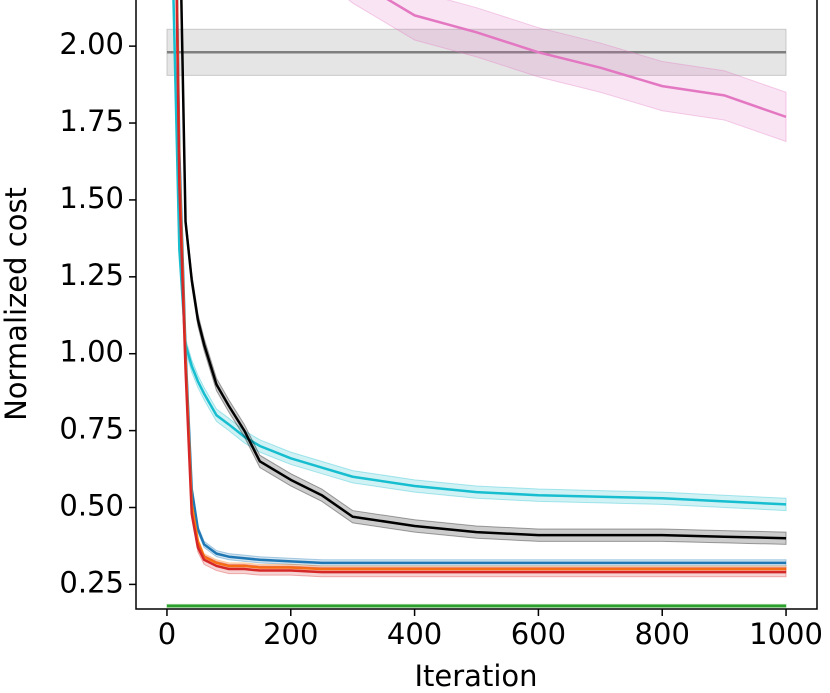 This screenshot has width=830, height=693. Describe the element at coordinates (786, 634) in the screenshot. I see `x-tick-label: 1000` at that location.